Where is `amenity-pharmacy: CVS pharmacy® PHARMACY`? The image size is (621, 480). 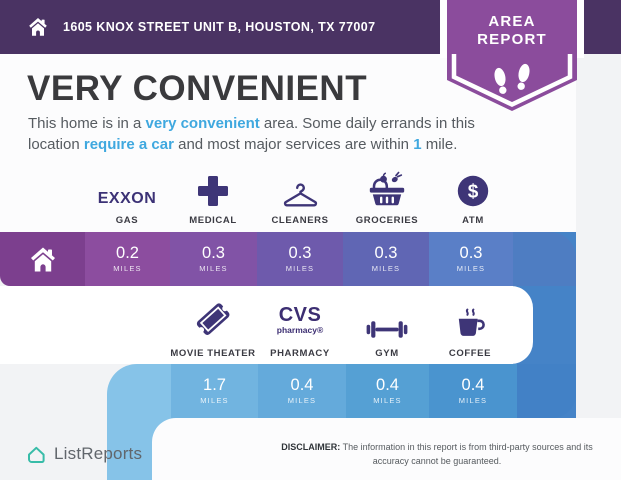
amenity-pharmacy: CVS pharmacy® PHARMACY is located at coordinates (300, 329).